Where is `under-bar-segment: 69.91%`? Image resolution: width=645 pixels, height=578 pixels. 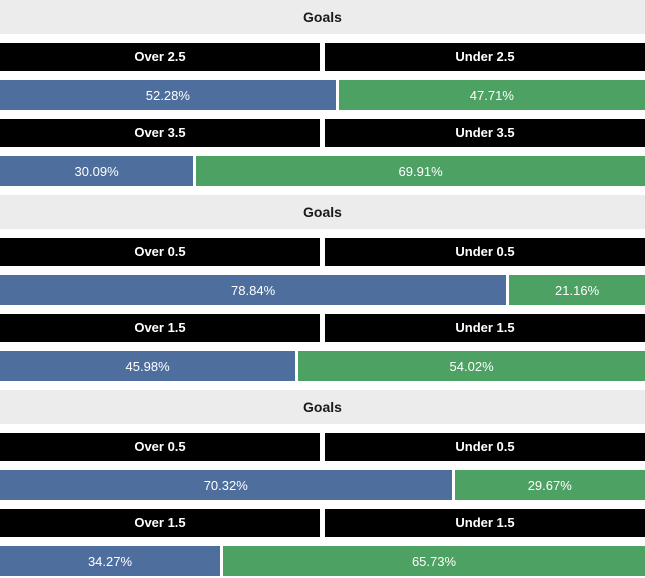
under-bar-segment: 69.91% is located at coordinates (420, 171).